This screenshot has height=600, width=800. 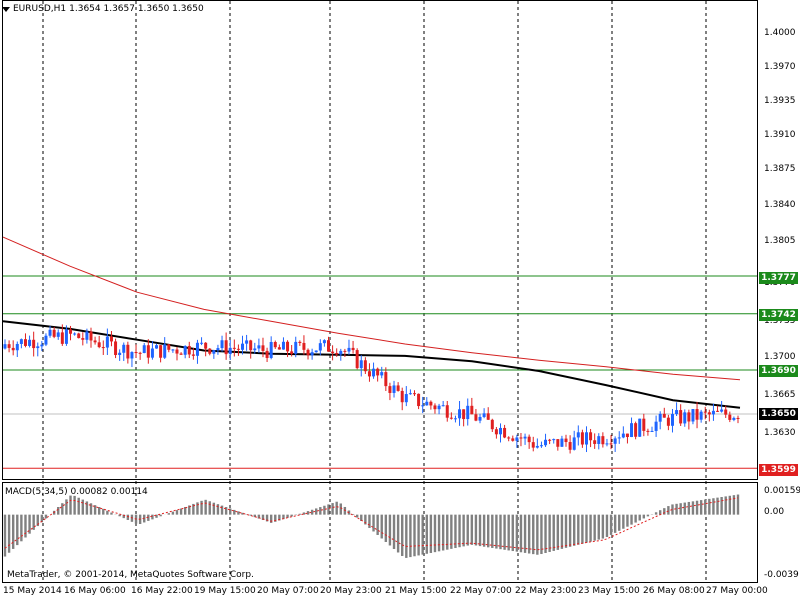 What do you see at coordinates (778, 278) in the screenshot?
I see `level-tag-1: 1.3777` at bounding box center [778, 278].